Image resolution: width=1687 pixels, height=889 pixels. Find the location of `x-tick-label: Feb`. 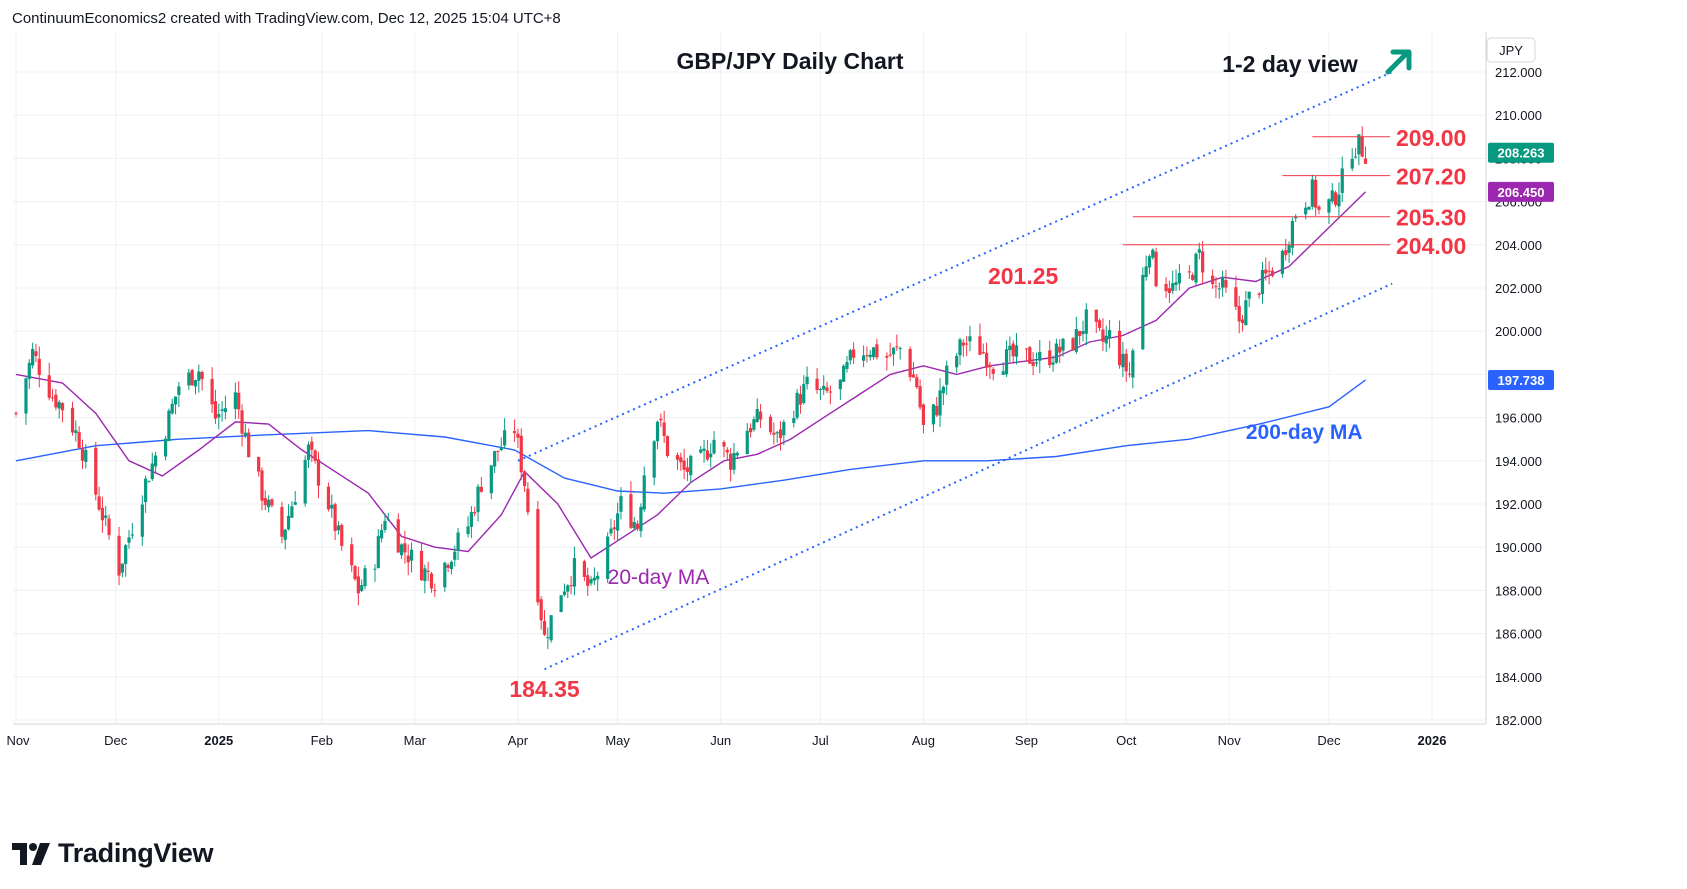

x-tick-label: Feb is located at coordinates (322, 740).